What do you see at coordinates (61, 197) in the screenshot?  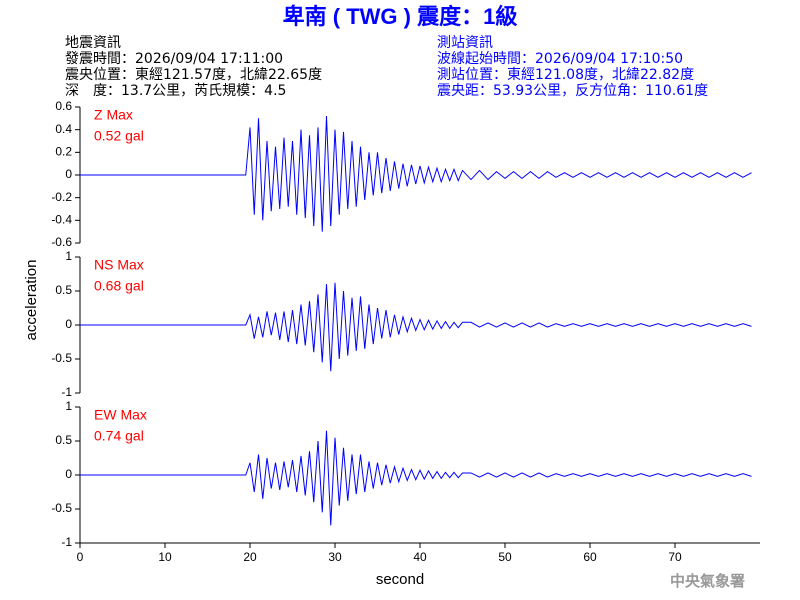 I see `y-tick-label: -0.2` at bounding box center [61, 197].